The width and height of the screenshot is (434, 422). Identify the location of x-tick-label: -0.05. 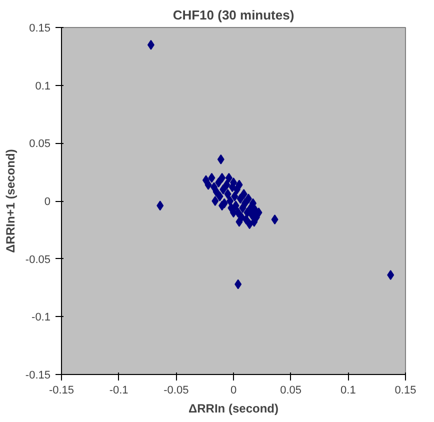
(176, 390).